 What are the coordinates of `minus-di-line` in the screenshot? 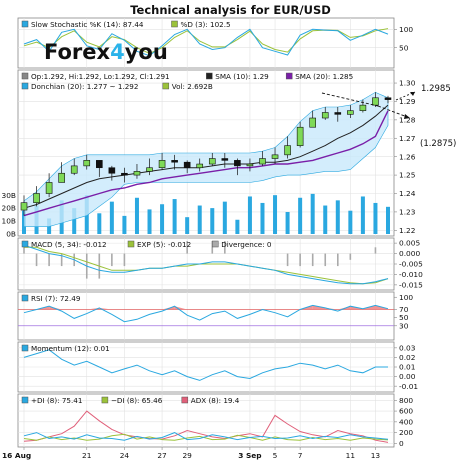 It's located at (206, 437).